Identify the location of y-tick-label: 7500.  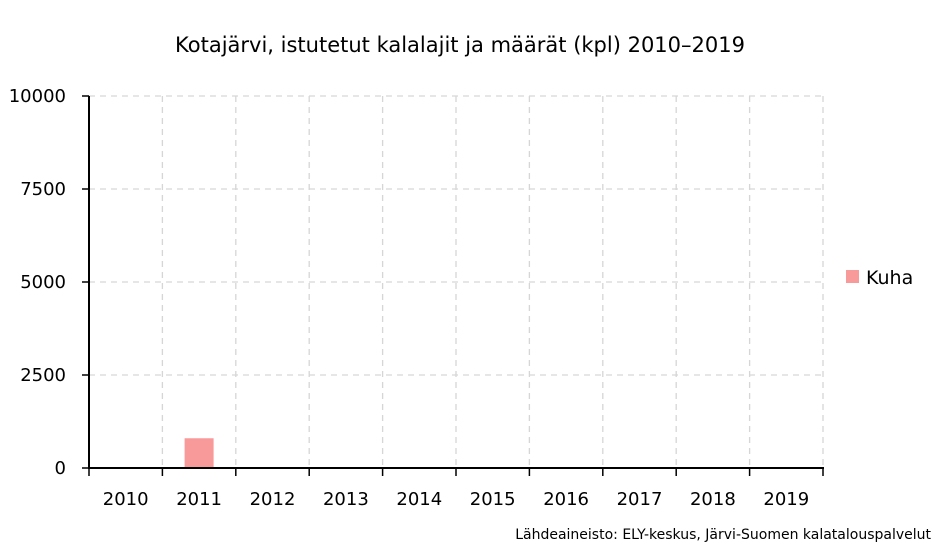
(43, 189).